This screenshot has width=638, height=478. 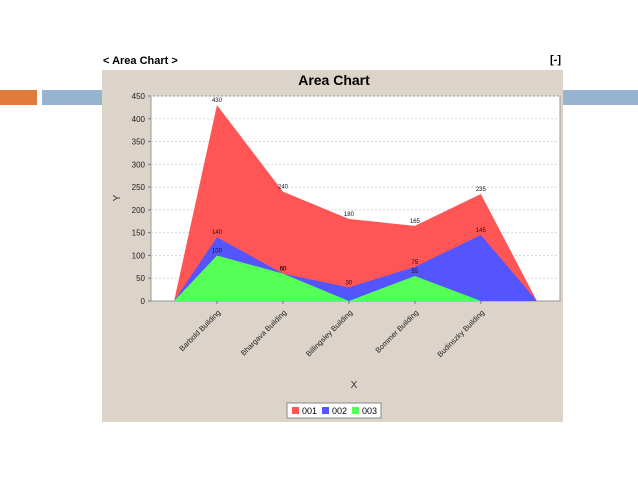 I want to click on panel-header: < Area Chart > [-], so click(x=332, y=61).